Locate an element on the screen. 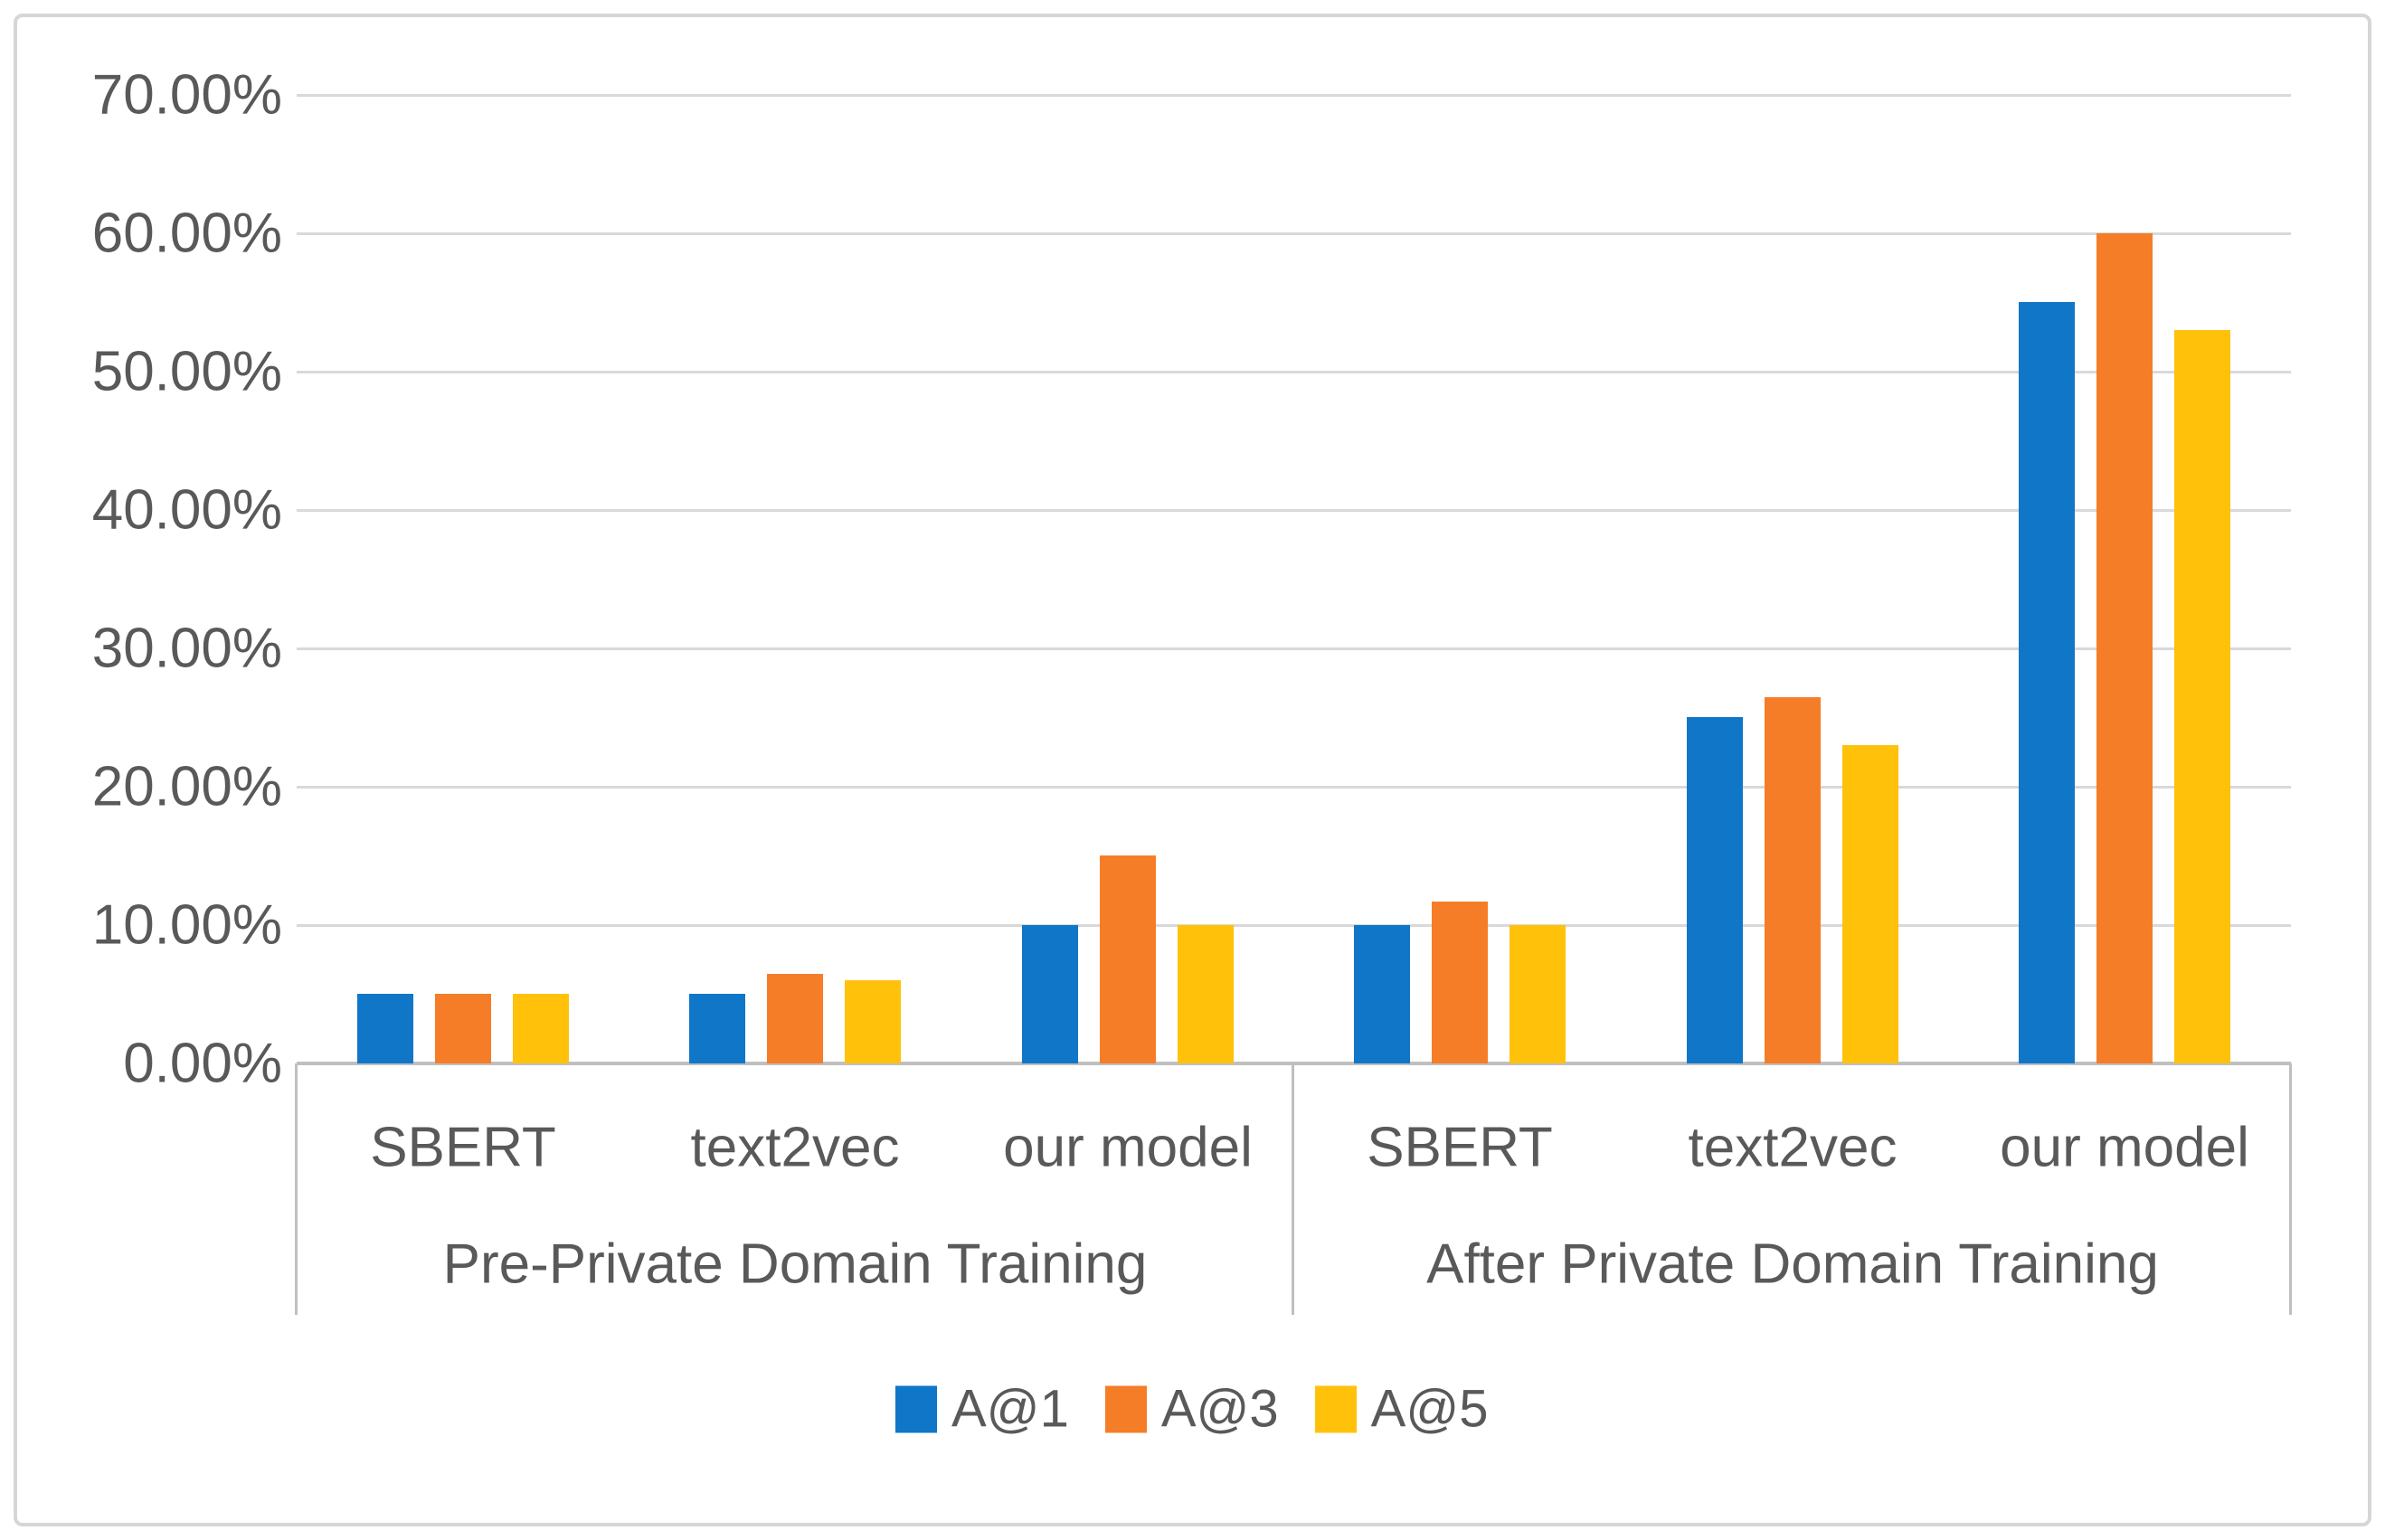 This screenshot has height=1540, width=2385. axis-table-border-middle is located at coordinates (1293, 1189).